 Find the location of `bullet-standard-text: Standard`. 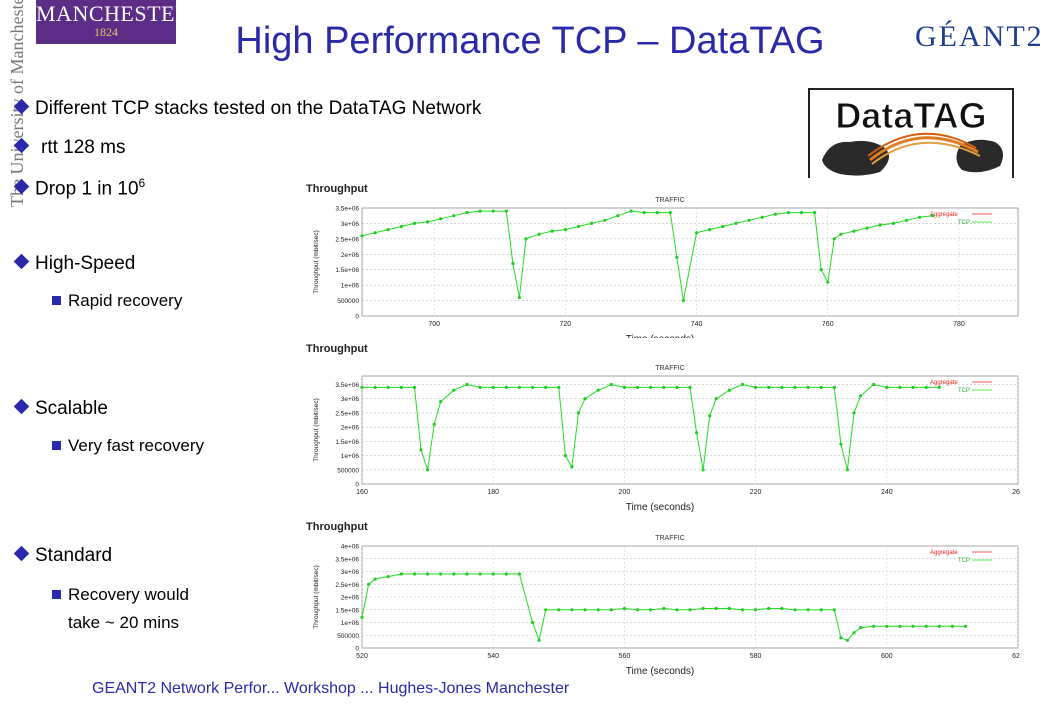

bullet-standard-text: Standard is located at coordinates (74, 555).